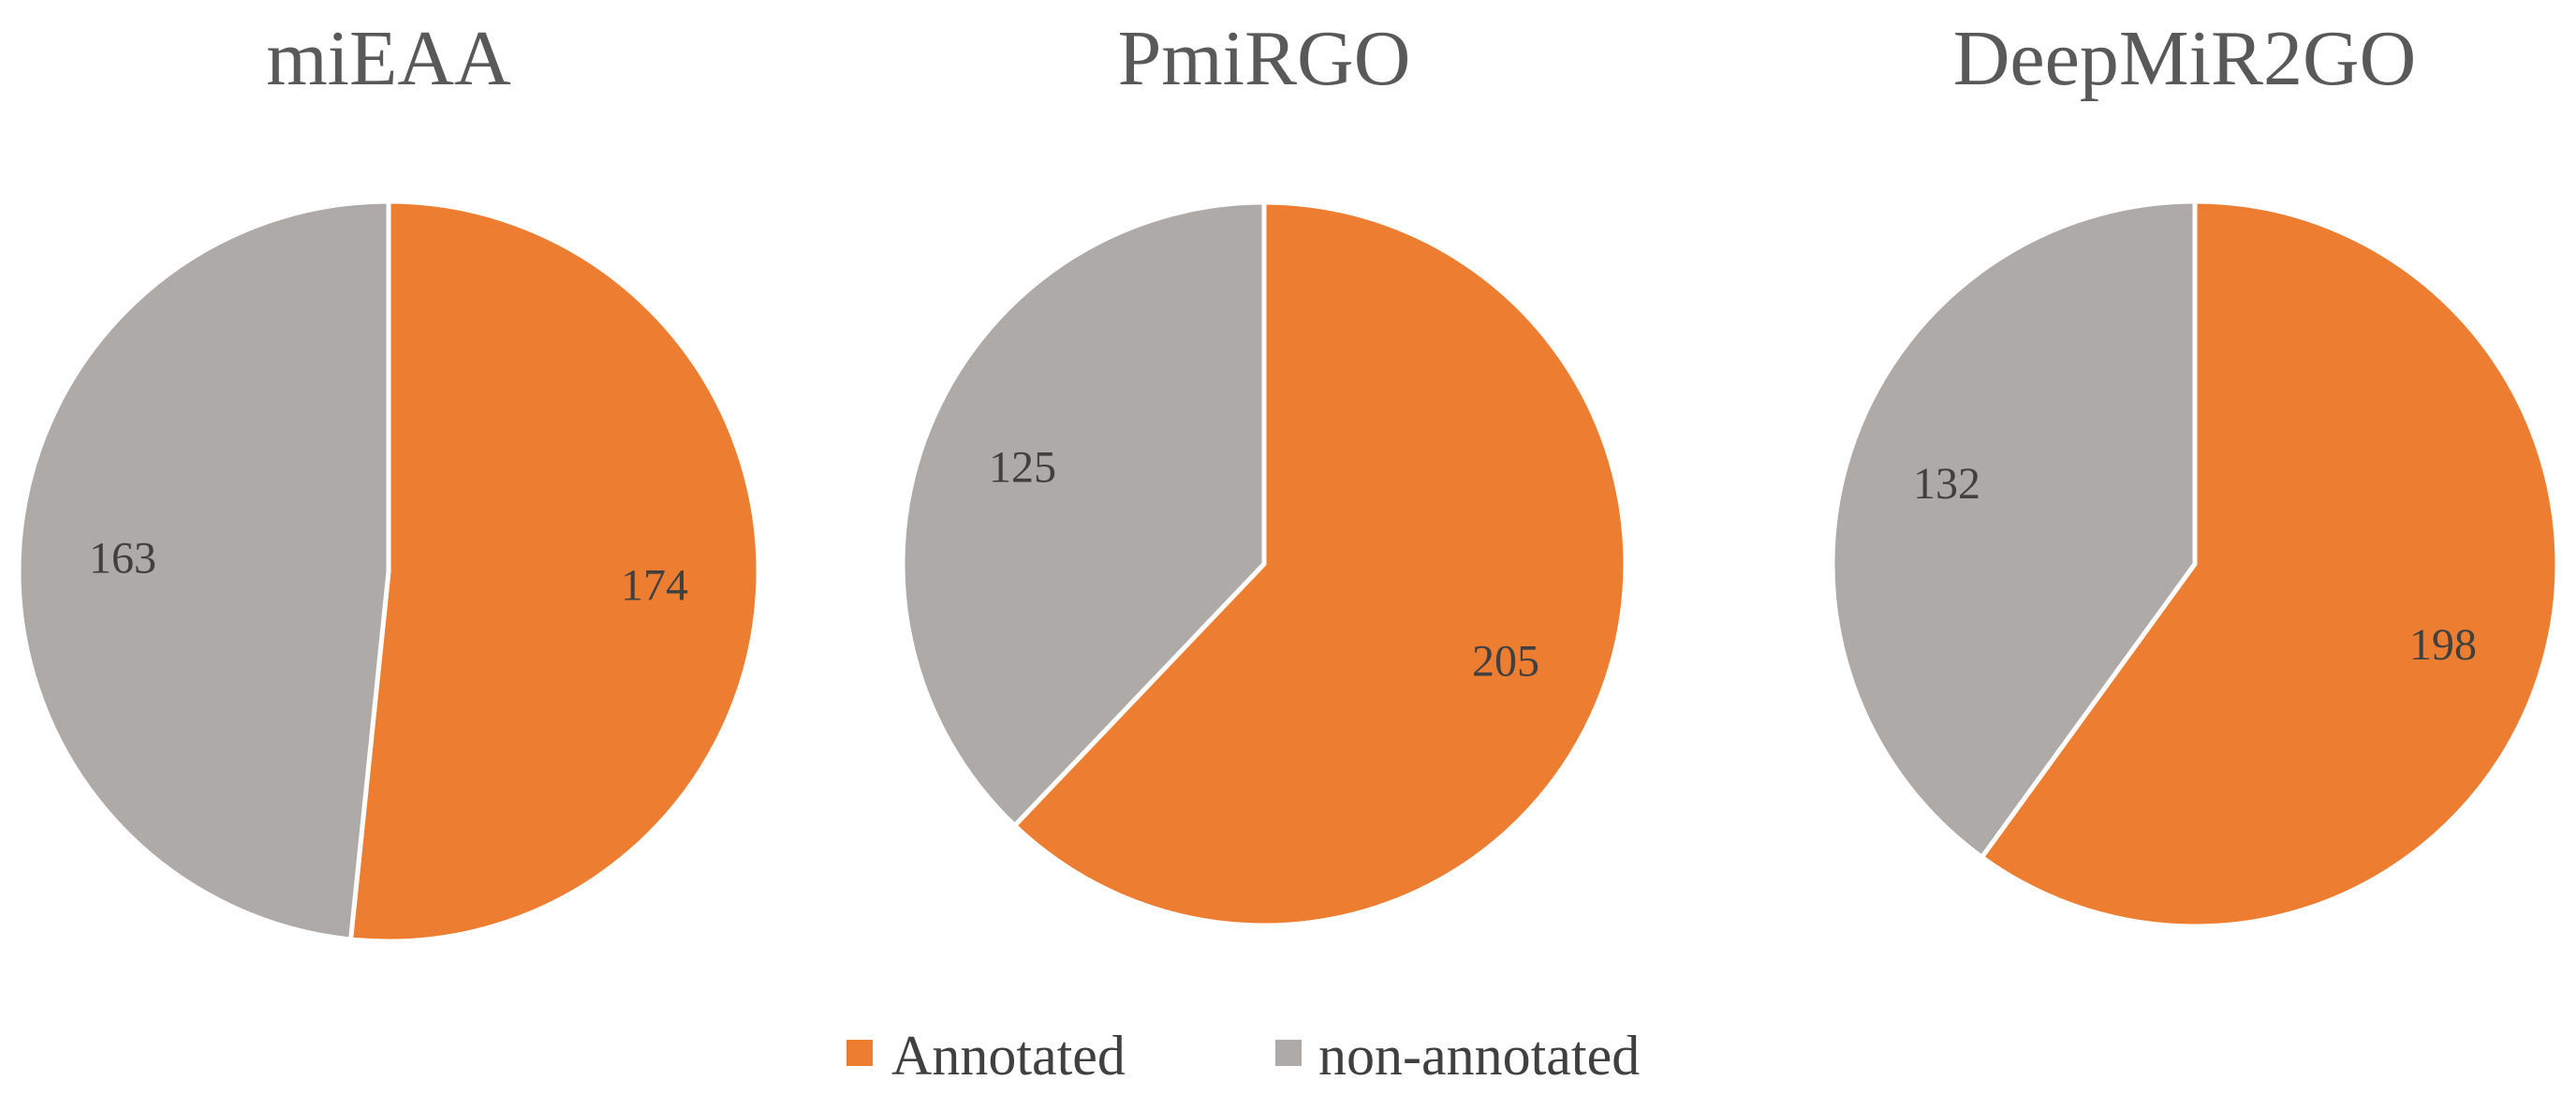  Describe the element at coordinates (1008, 1056) in the screenshot. I see `legend-label-annotated: Annotated` at that location.